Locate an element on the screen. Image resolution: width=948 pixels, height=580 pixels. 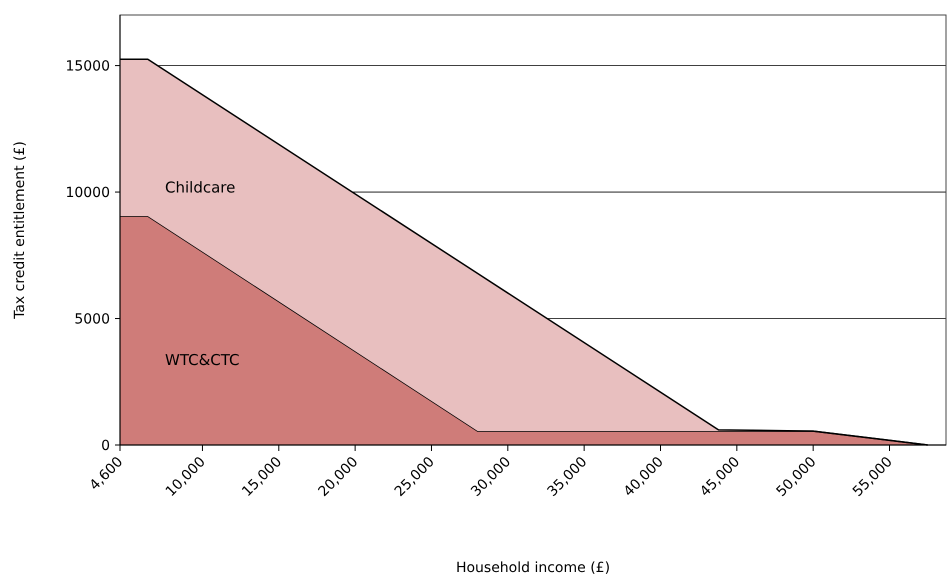
y-tick-label: 0 is located at coordinates (105, 446).